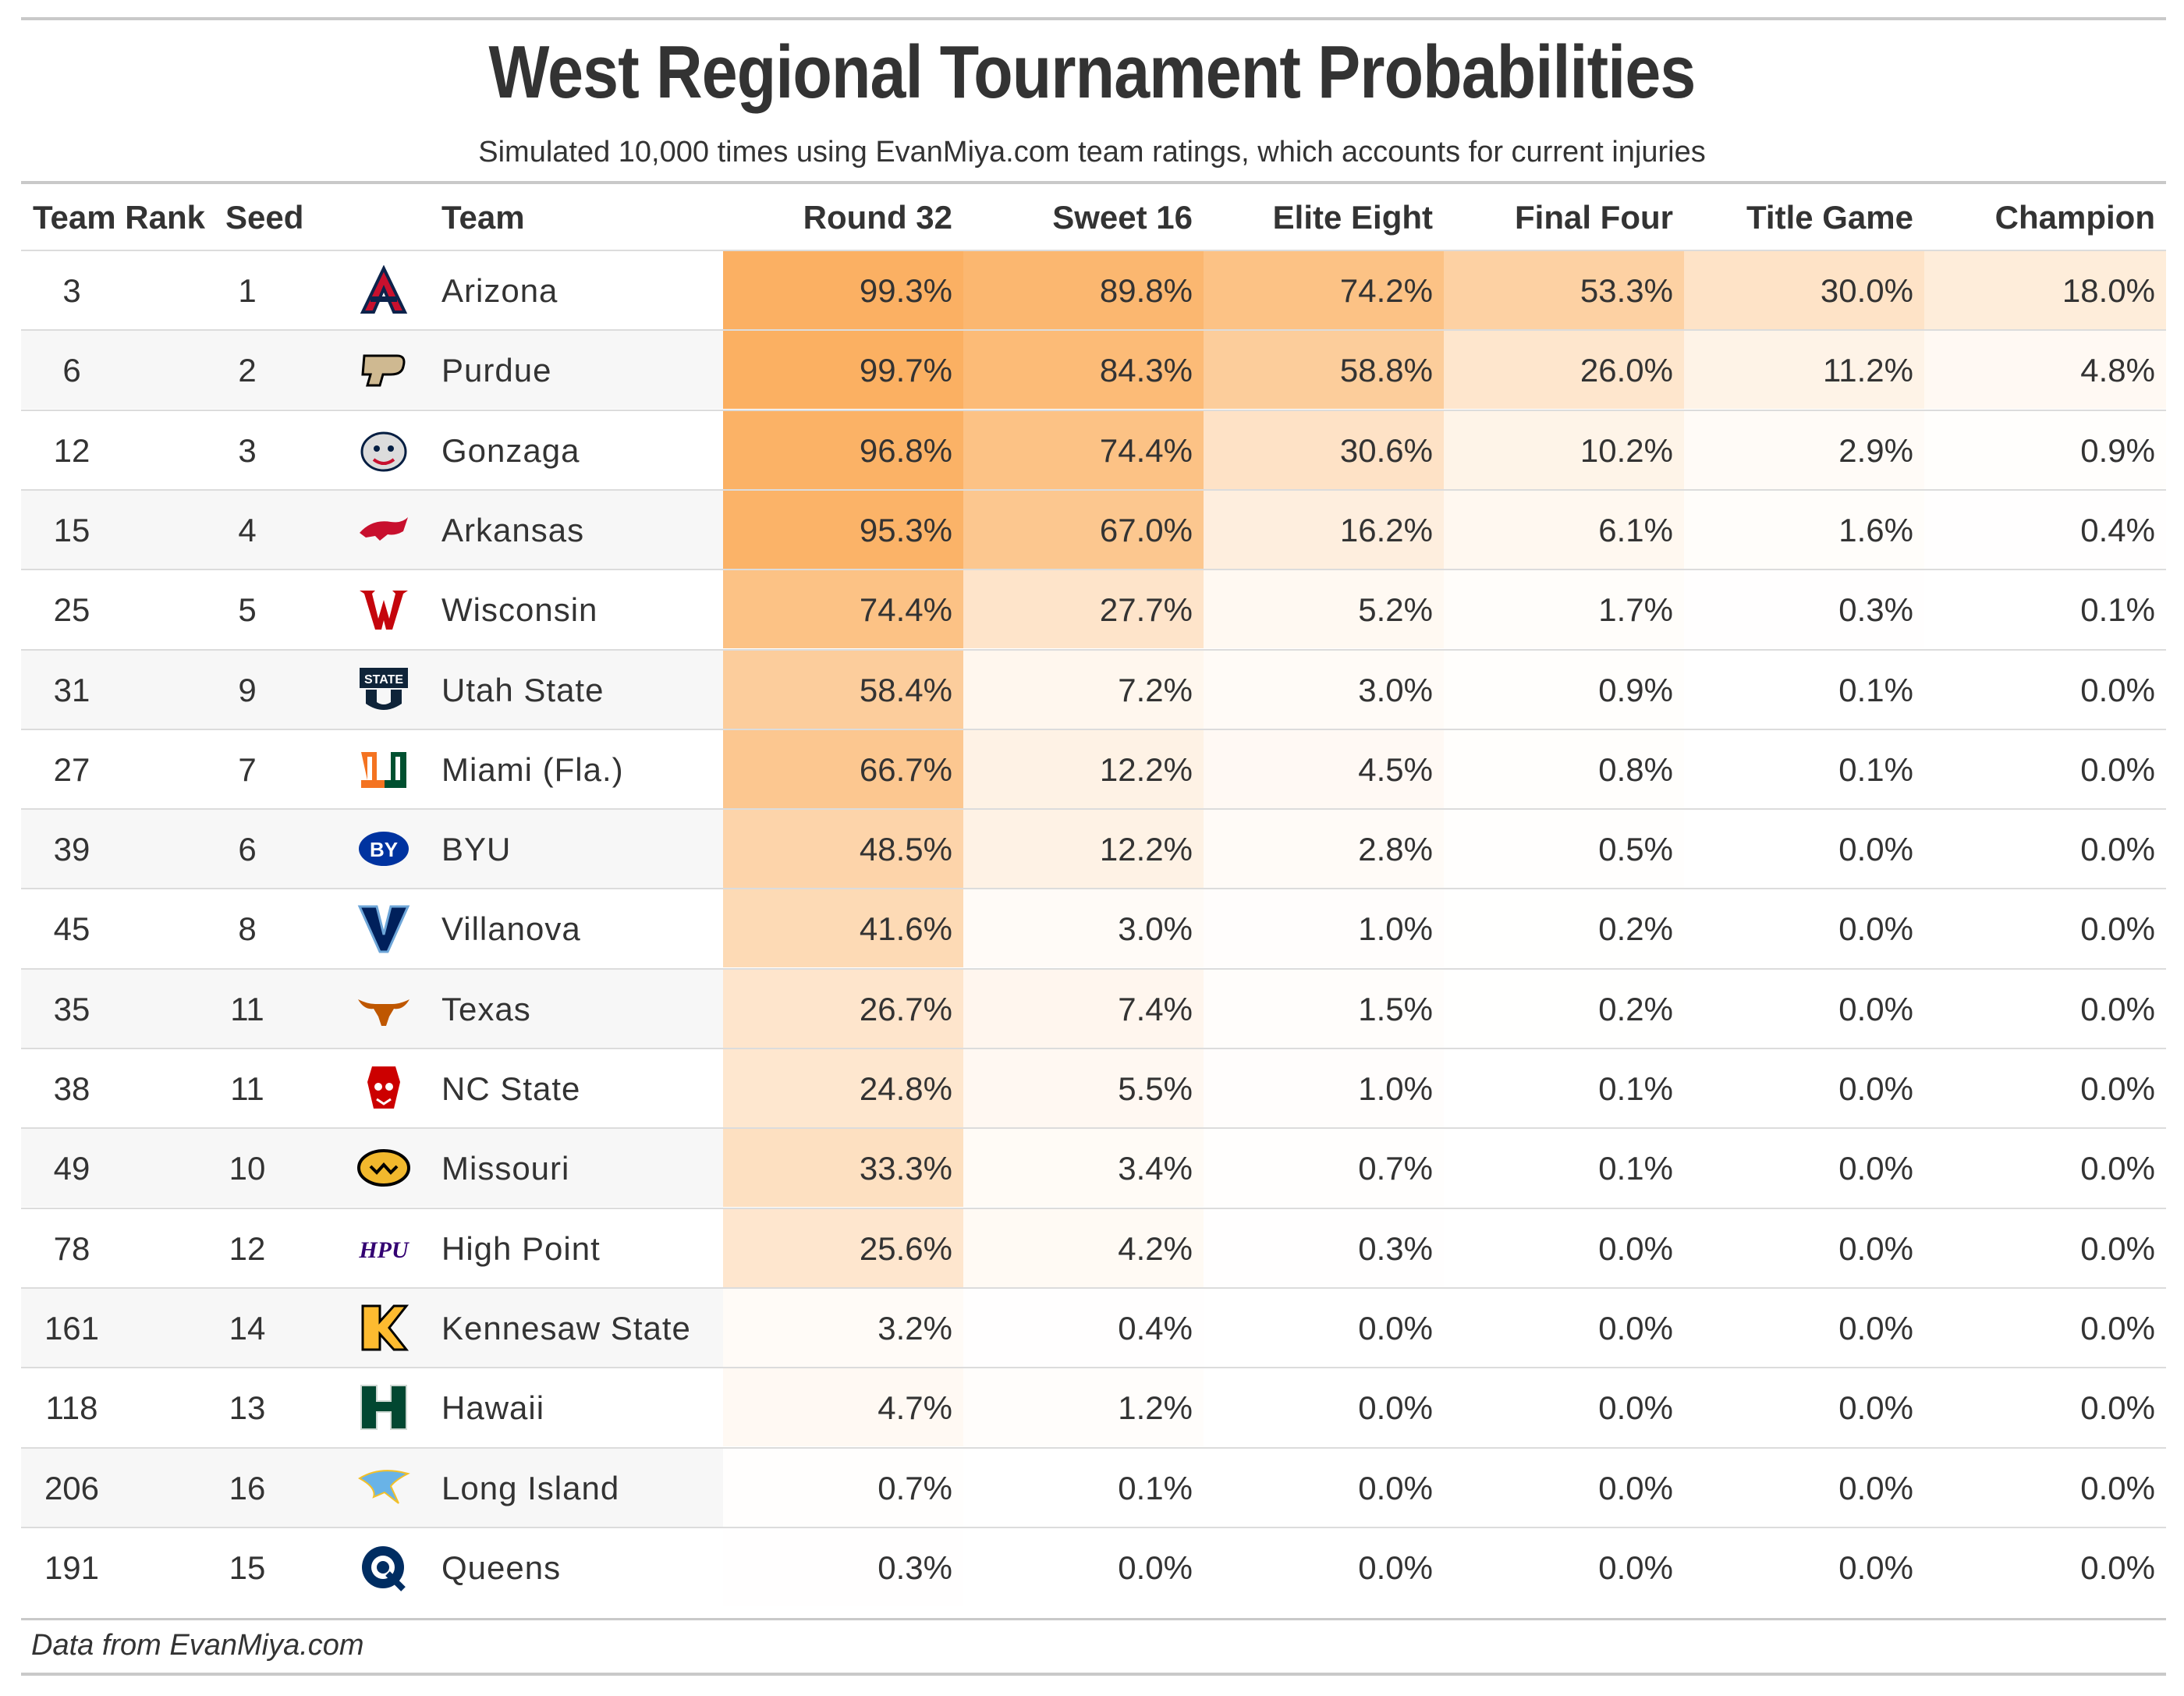  What do you see at coordinates (248, 450) in the screenshot?
I see `seed-cell: 3` at bounding box center [248, 450].